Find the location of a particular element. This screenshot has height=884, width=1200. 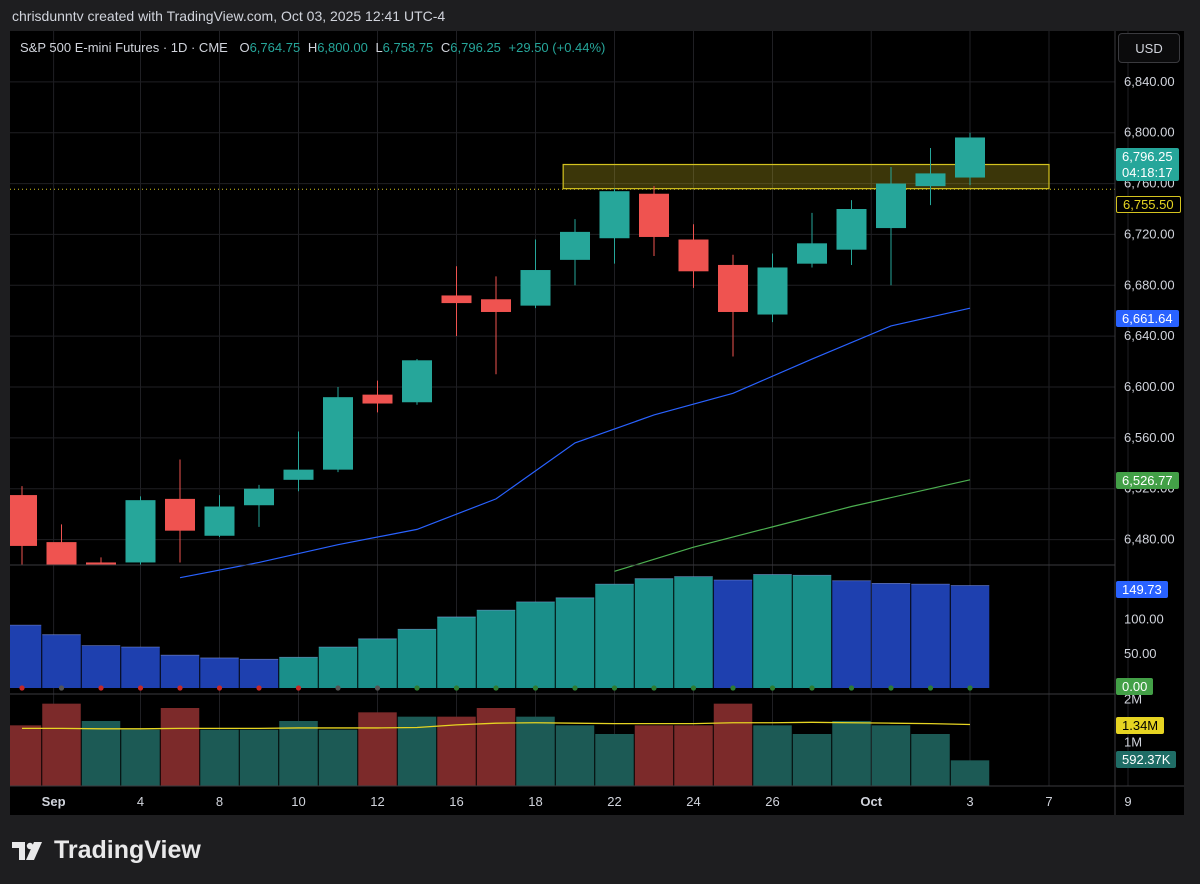

open-value: 6,764.75 is located at coordinates (275, 47).